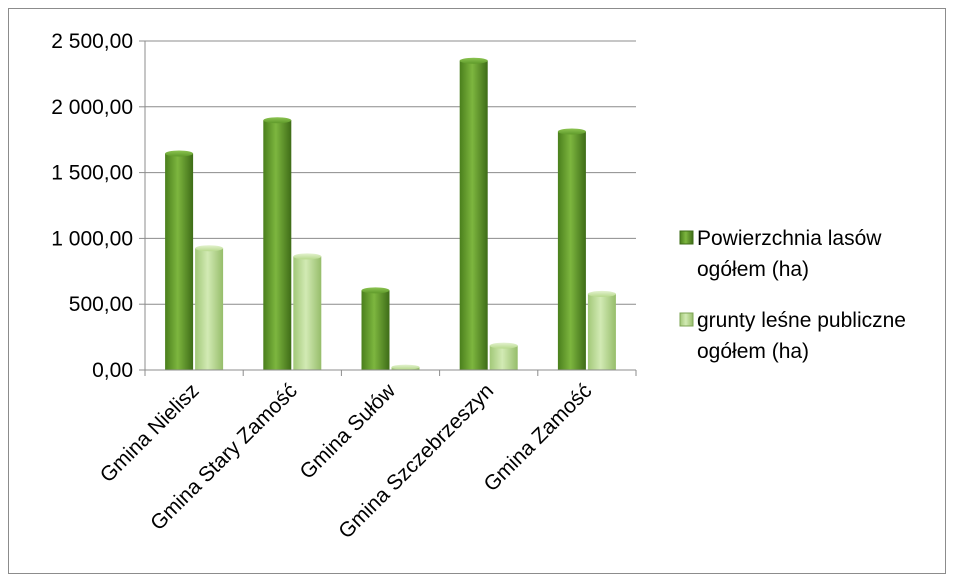 The width and height of the screenshot is (956, 583). What do you see at coordinates (780, 254) in the screenshot?
I see `legend-entry-powierzchnia: Powierzchnia lasów ogółem (ha)` at bounding box center [780, 254].